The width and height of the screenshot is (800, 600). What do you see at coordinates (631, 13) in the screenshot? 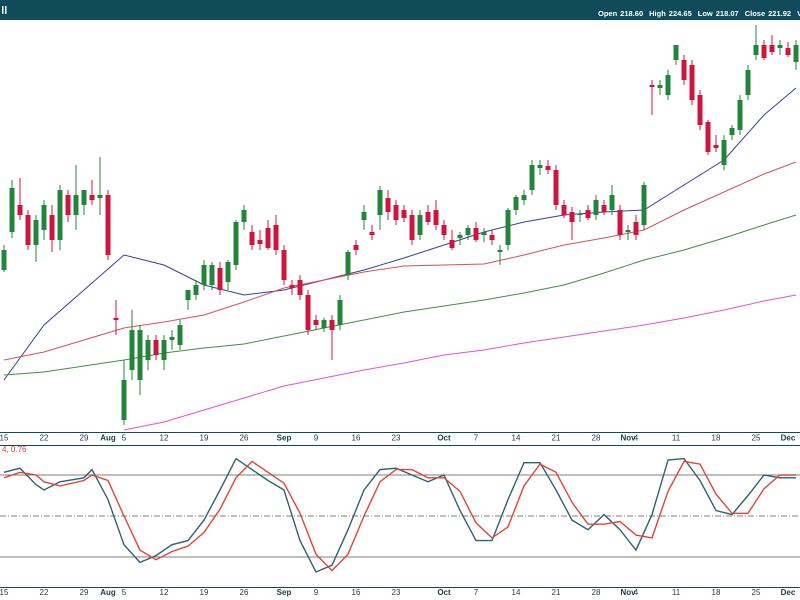
I see `header-value: 218.60` at bounding box center [631, 13].